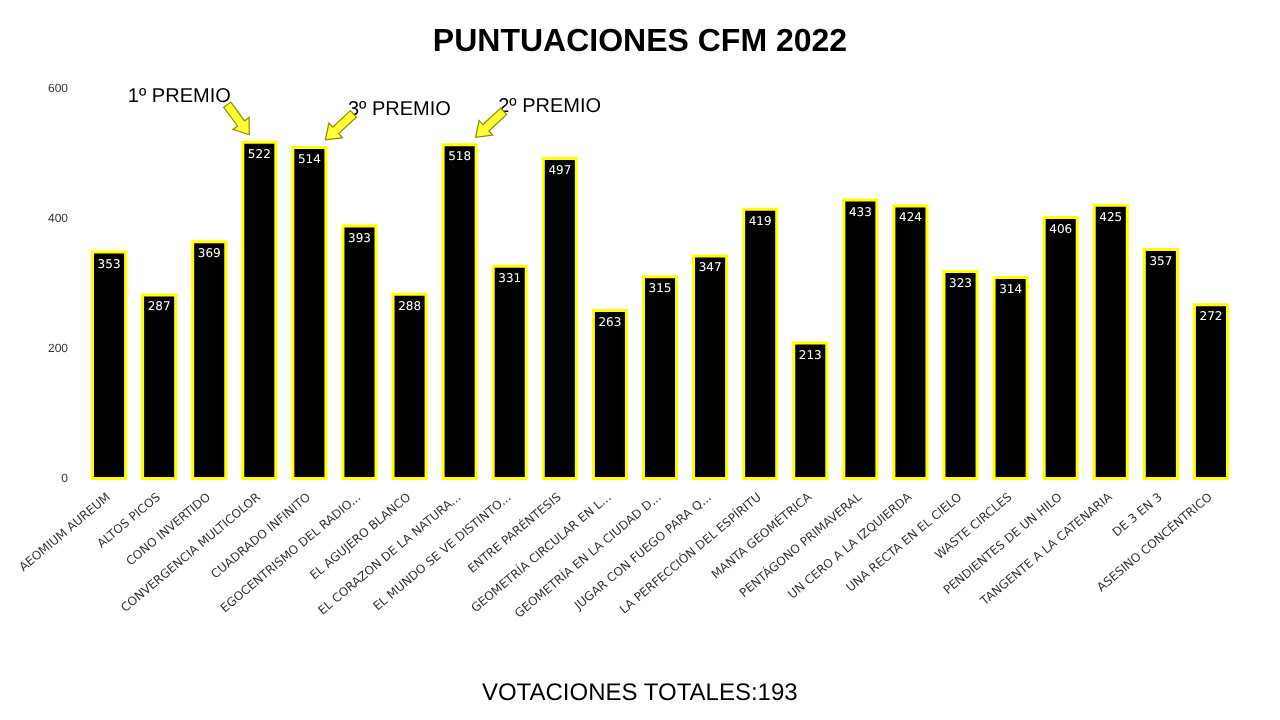  I want to click on annotation: 1º PREMIO, so click(179, 96).